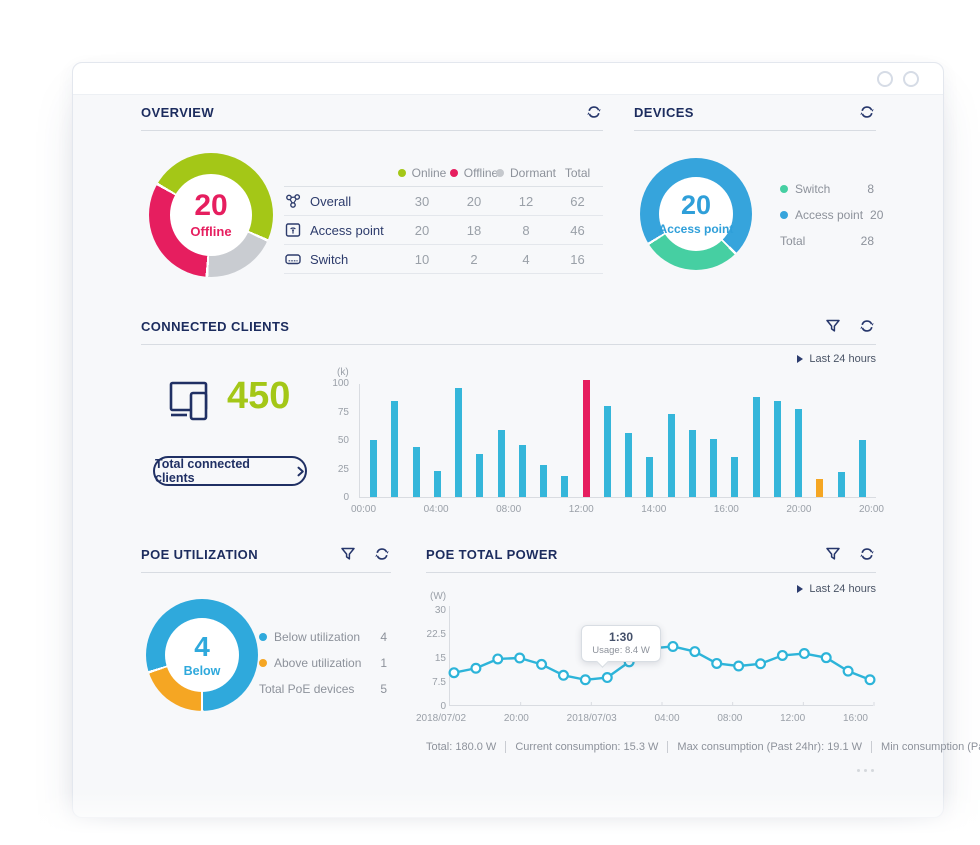  Describe the element at coordinates (474, 230) in the screenshot. I see `cell-value: 18` at that location.